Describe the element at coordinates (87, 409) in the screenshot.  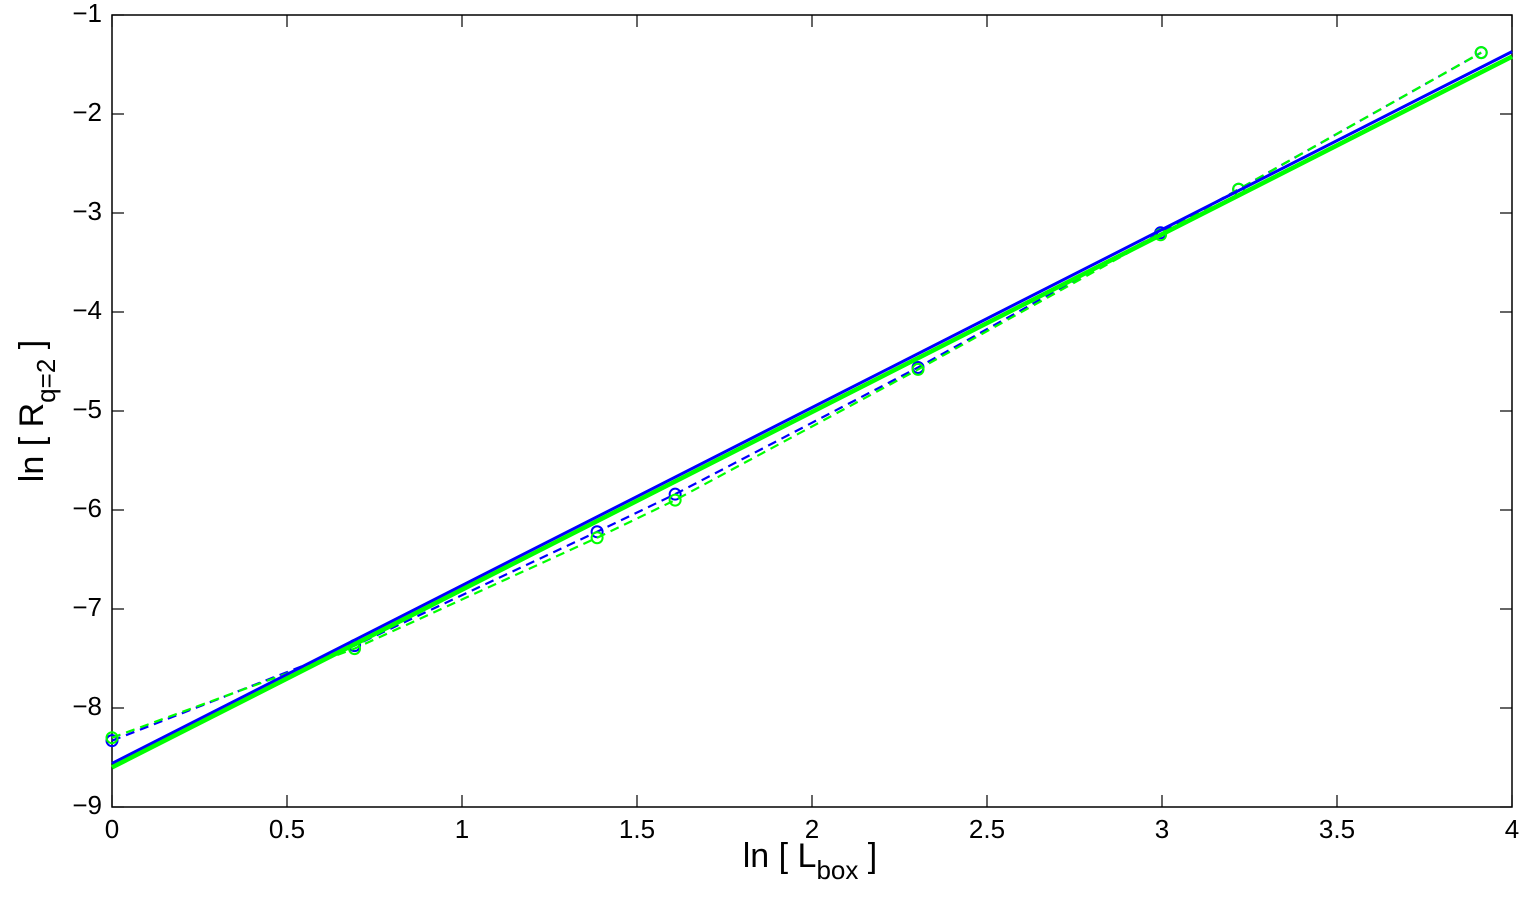
I see `y-tick-label: −5` at that location.